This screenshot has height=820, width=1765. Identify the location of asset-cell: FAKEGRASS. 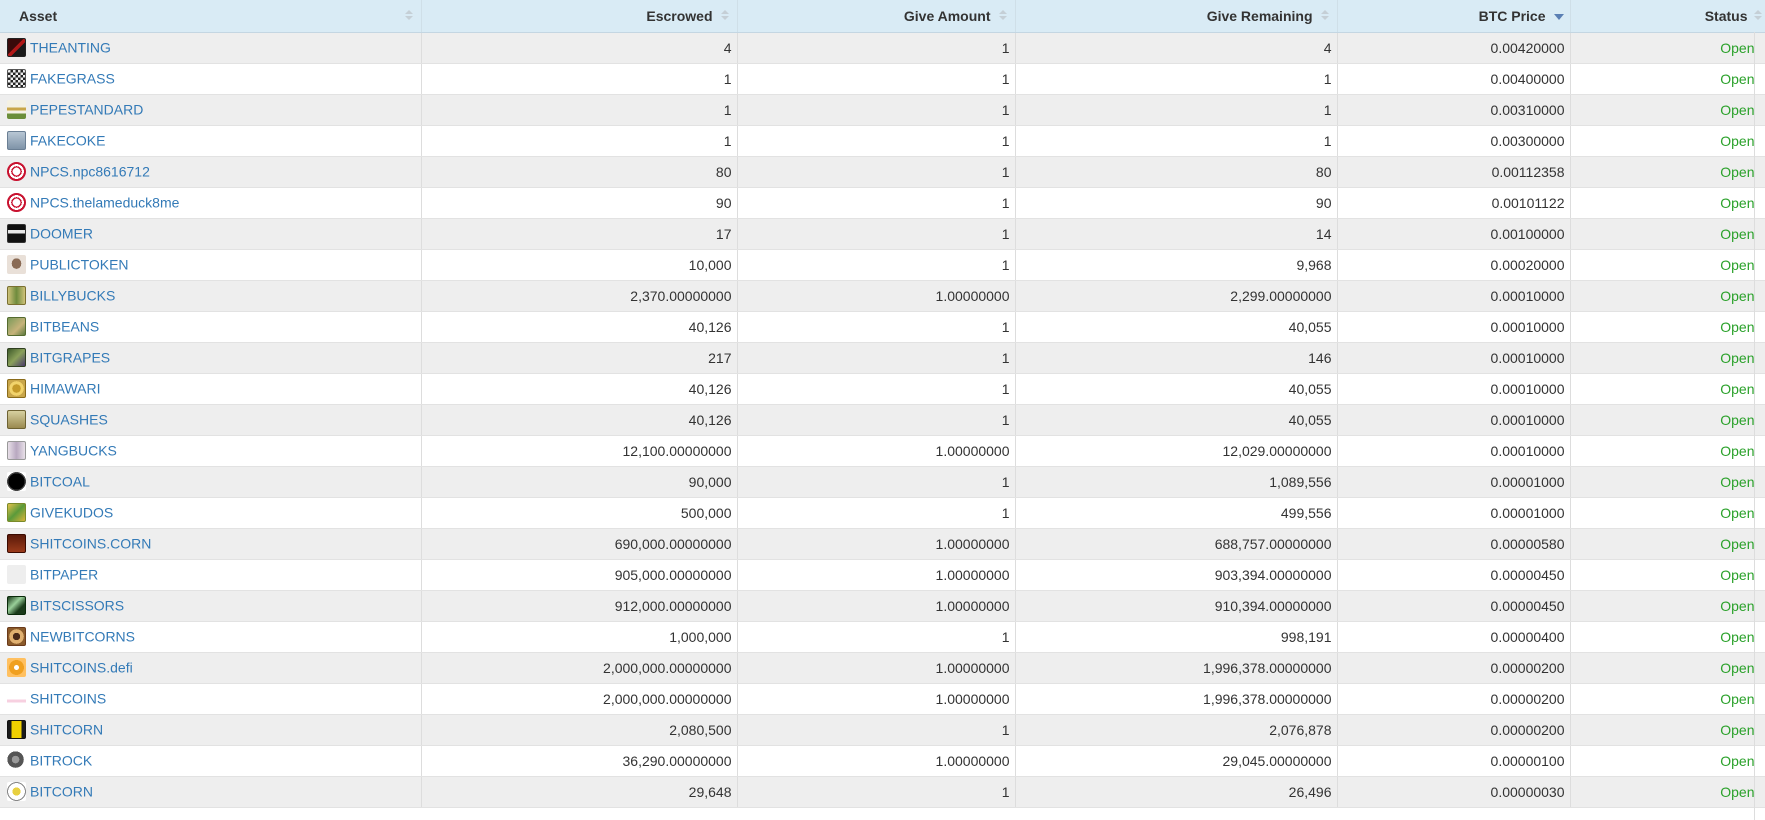
(211, 79).